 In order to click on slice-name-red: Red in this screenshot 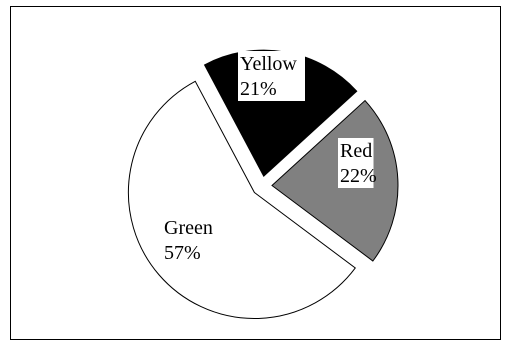, I will do `click(356, 151)`.